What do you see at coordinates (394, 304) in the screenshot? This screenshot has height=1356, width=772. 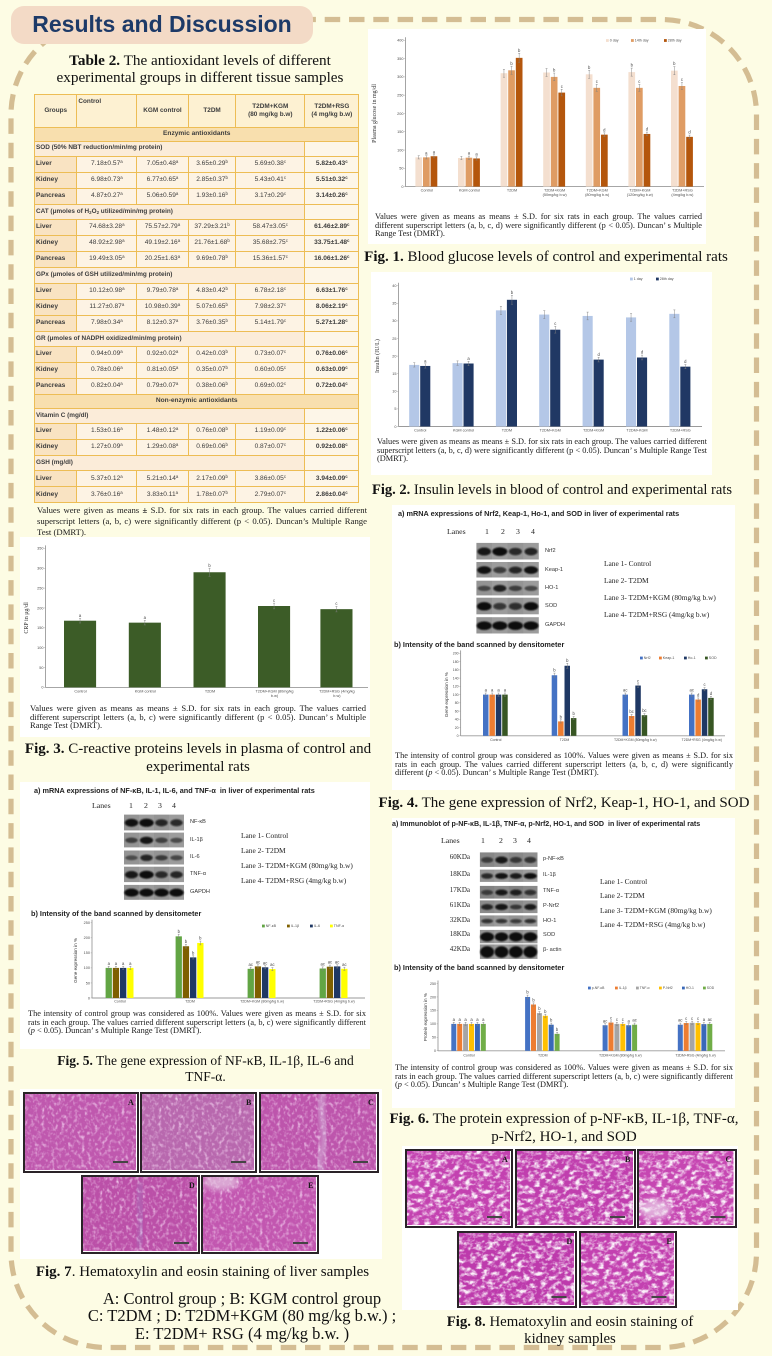 I see `svg-text: 35` at bounding box center [394, 304].